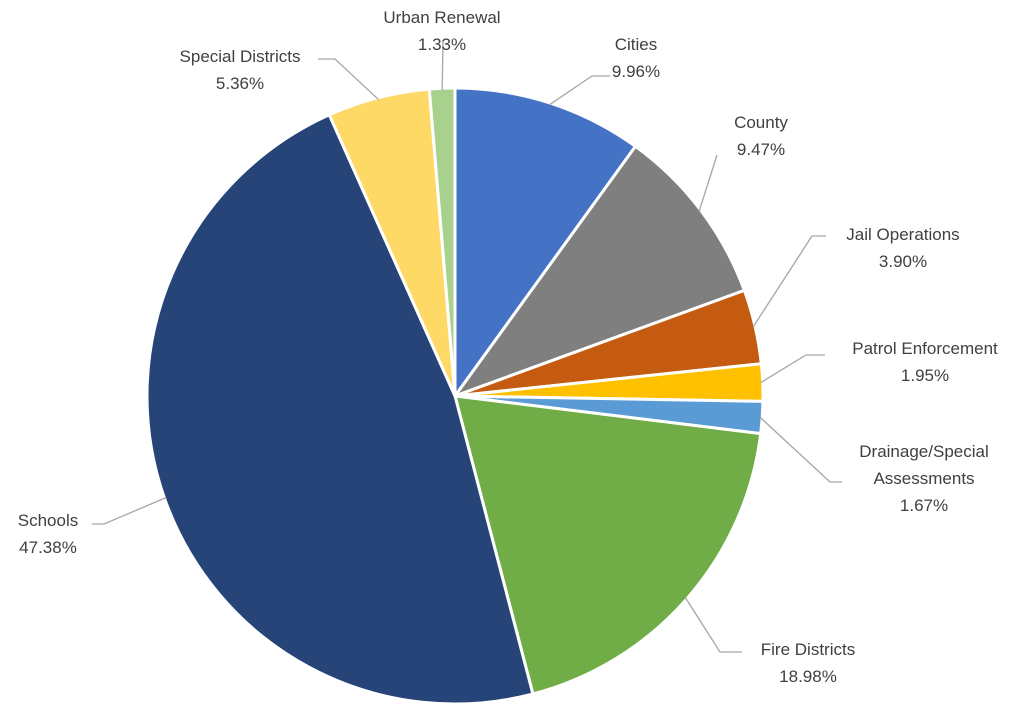 The height and width of the screenshot is (704, 1030). Describe the element at coordinates (808, 663) in the screenshot. I see `data-label-fire-districts: Fire Districts 18.98%` at that location.